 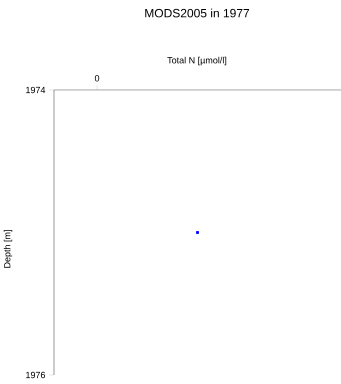 I want to click on y-axis-title: Depth [m], so click(x=8, y=249).